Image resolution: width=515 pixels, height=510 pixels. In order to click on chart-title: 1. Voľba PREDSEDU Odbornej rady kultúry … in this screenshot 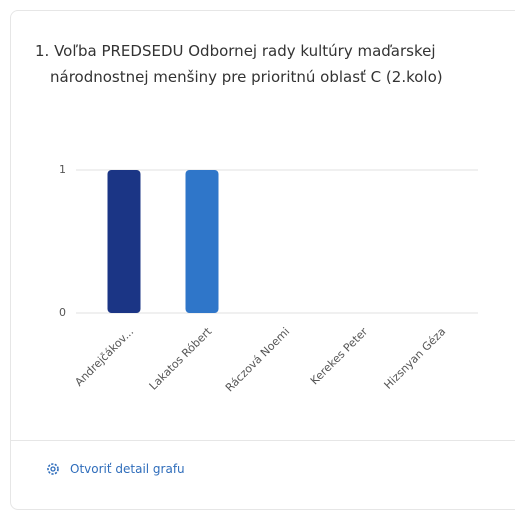, I will do `click(239, 64)`.